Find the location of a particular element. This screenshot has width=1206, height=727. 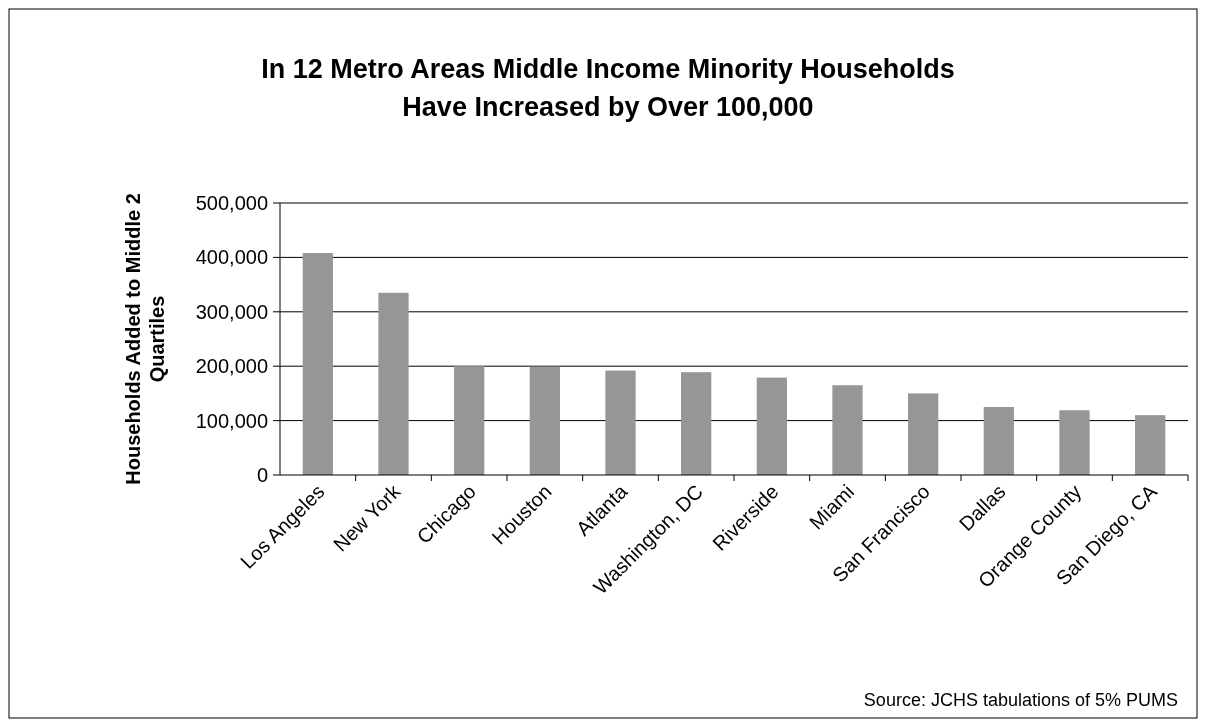

y-tick-label: 100,000 is located at coordinates (231, 420).